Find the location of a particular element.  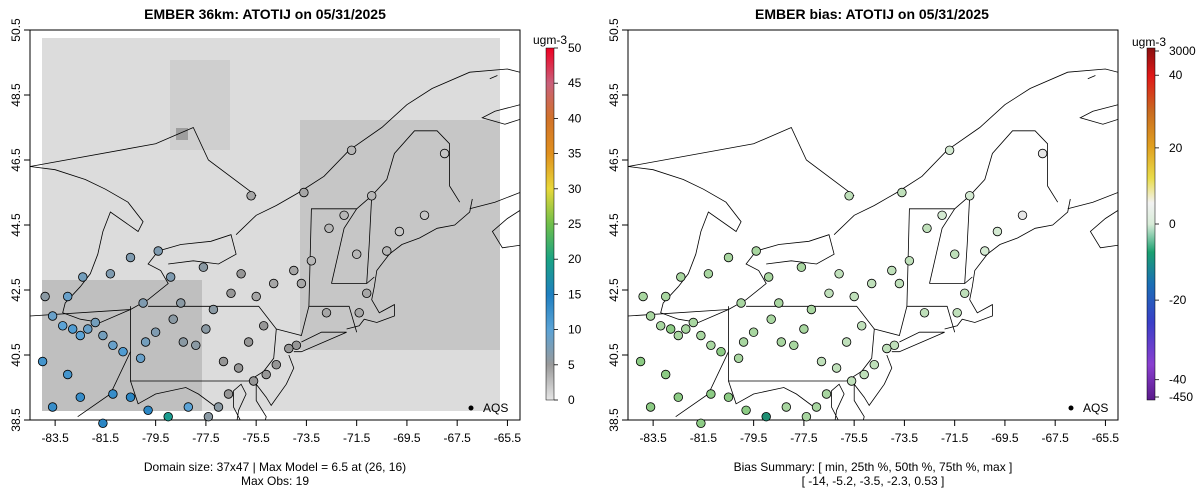

y-tick-label: 46.5 is located at coordinates (614, 160).